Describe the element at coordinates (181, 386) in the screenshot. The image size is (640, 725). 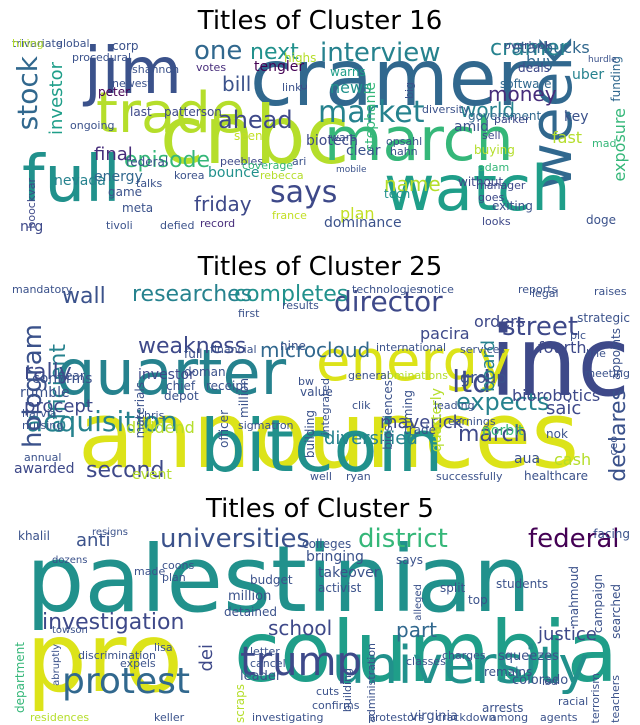
I see `cloud-word: chief` at that location.